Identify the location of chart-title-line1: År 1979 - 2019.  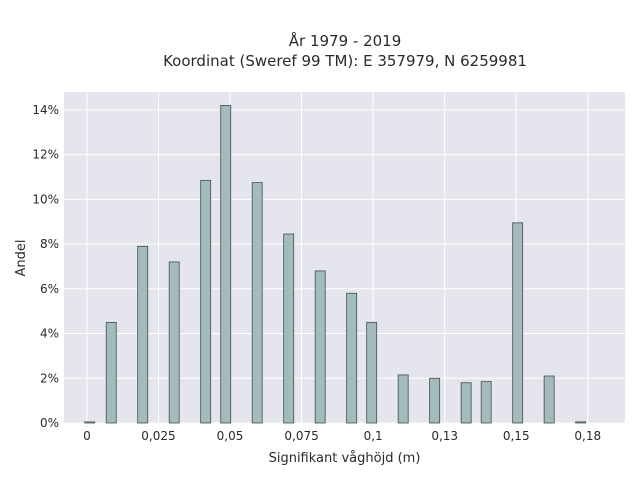
(345, 40).